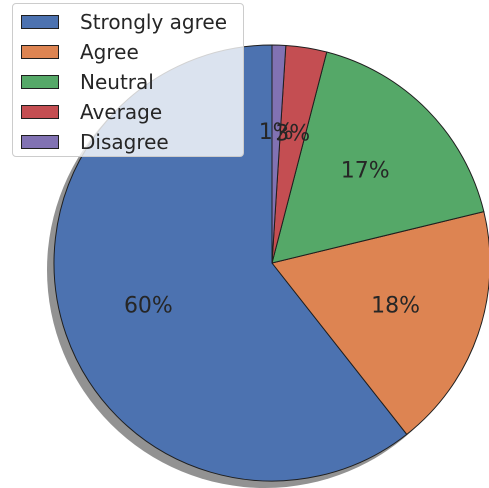  What do you see at coordinates (121, 112) in the screenshot?
I see `legend-label-average: Average` at bounding box center [121, 112].